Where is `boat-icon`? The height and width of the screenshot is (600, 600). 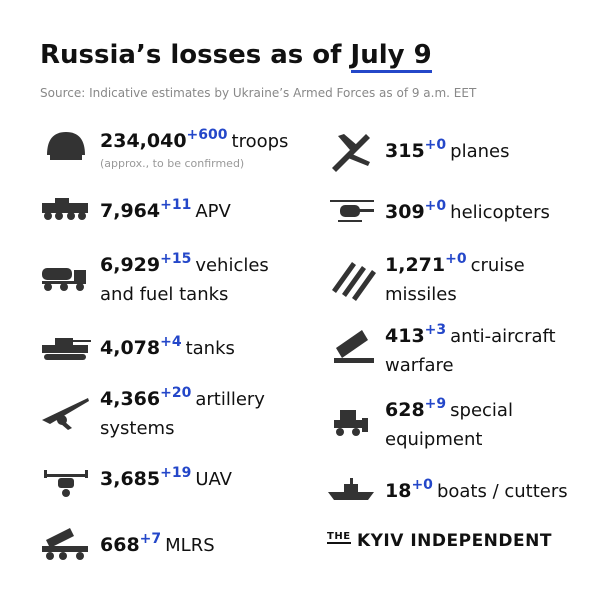 boat-icon is located at coordinates (351, 489).